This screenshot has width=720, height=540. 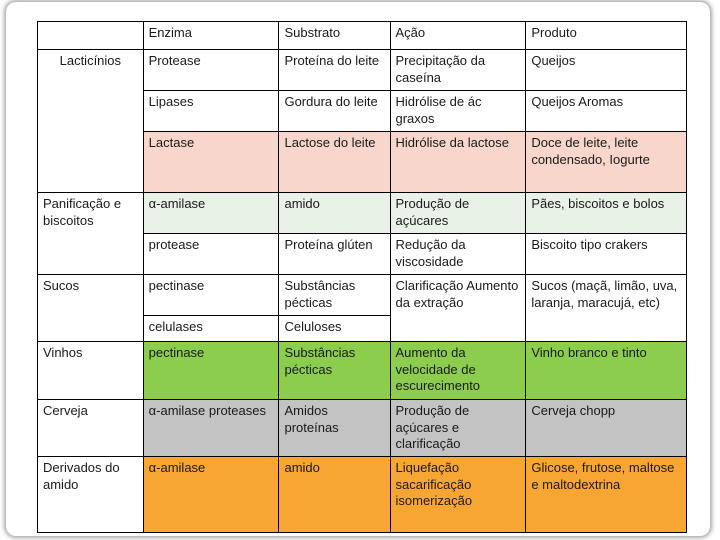 I want to click on cell-substrato: Gordura do leite, so click(x=334, y=111).